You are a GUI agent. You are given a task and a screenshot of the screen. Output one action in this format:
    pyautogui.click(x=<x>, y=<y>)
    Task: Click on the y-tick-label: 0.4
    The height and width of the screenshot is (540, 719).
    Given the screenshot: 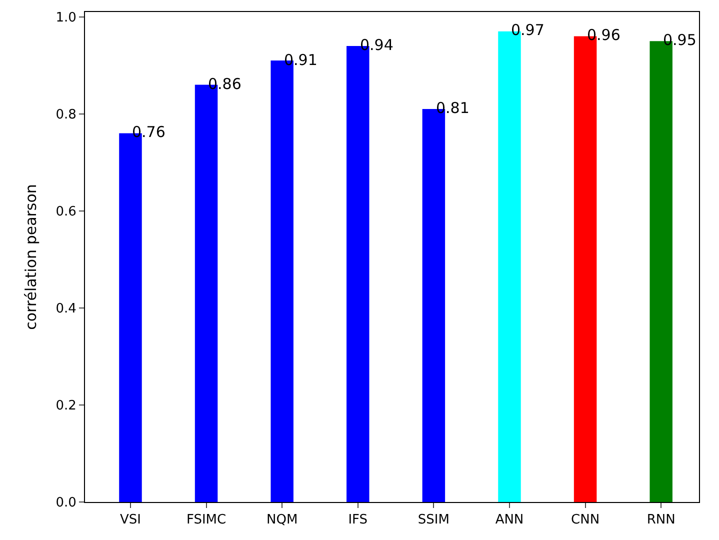 What is the action you would take?
    pyautogui.click(x=66, y=308)
    